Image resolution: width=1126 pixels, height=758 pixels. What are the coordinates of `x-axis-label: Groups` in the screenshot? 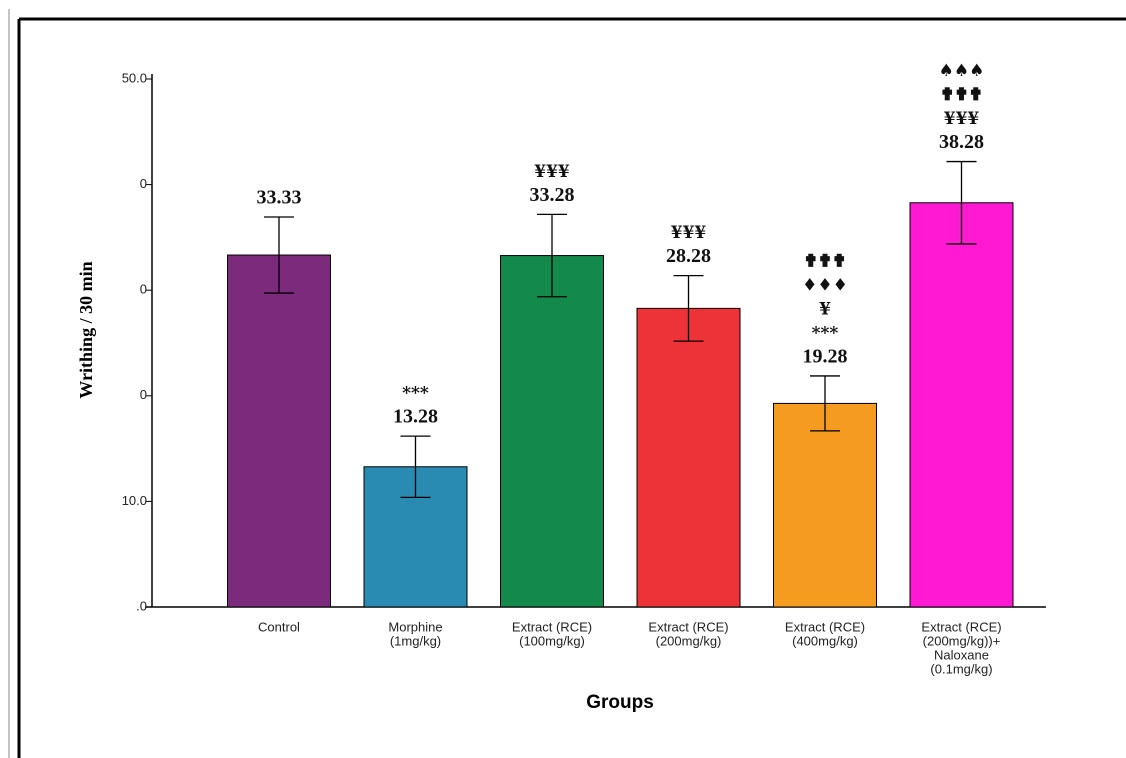 It's located at (620, 702).